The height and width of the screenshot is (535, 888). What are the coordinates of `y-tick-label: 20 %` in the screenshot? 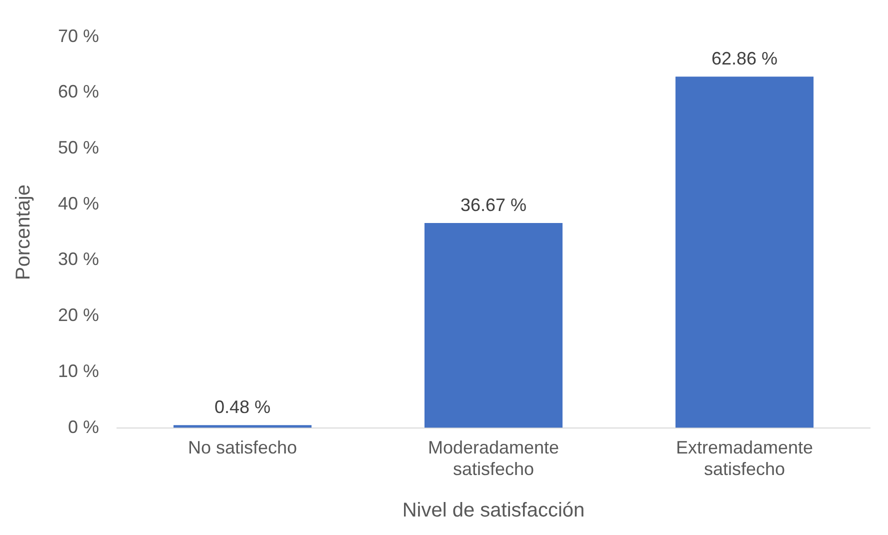 It's located at (79, 315).